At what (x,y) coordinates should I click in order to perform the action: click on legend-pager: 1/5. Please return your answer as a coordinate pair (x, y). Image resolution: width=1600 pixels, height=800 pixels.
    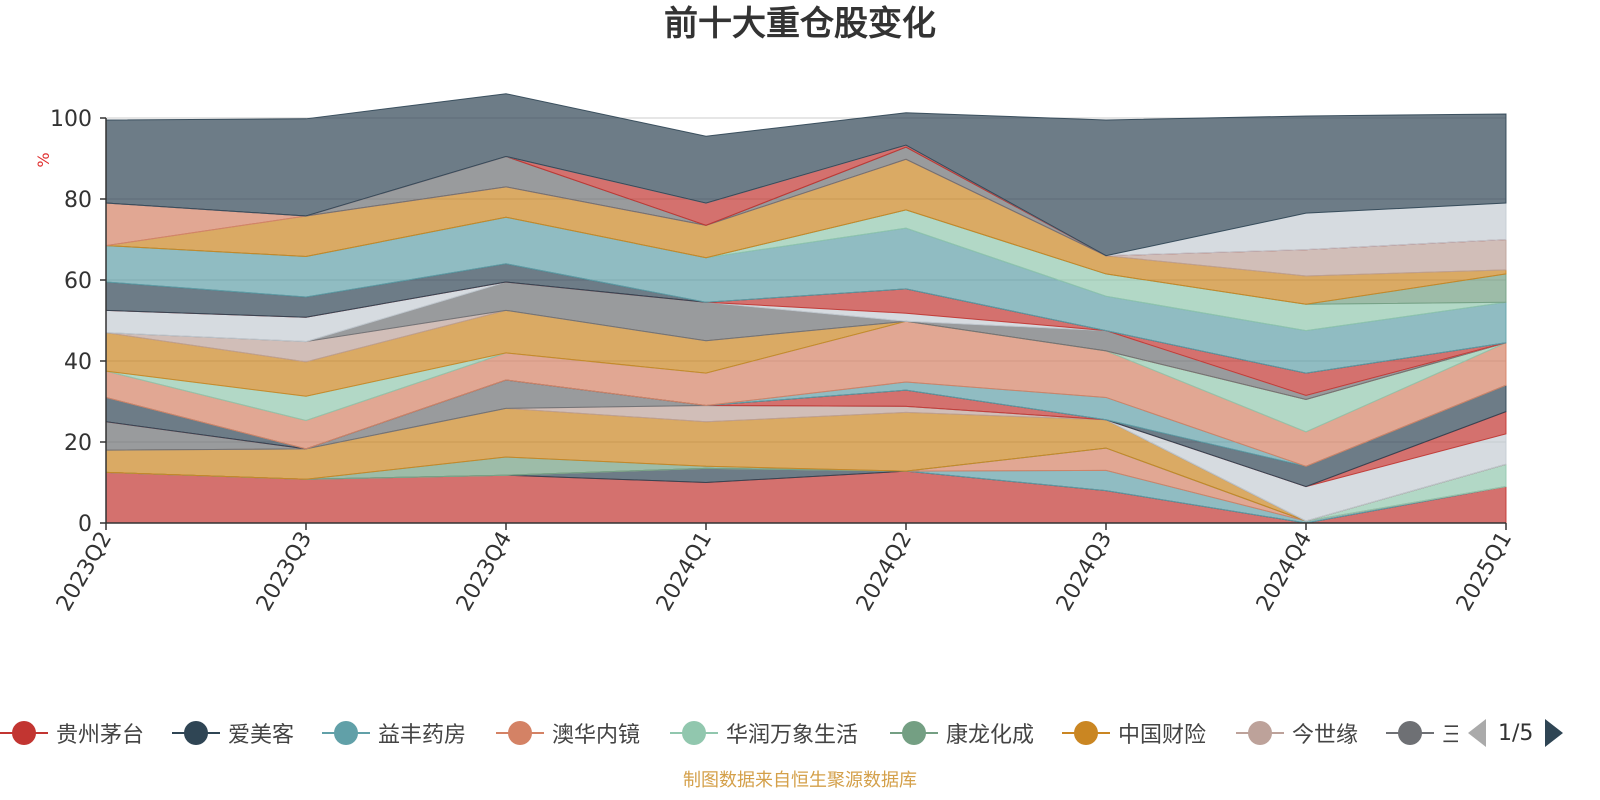
    Looking at the image, I should click on (1516, 733).